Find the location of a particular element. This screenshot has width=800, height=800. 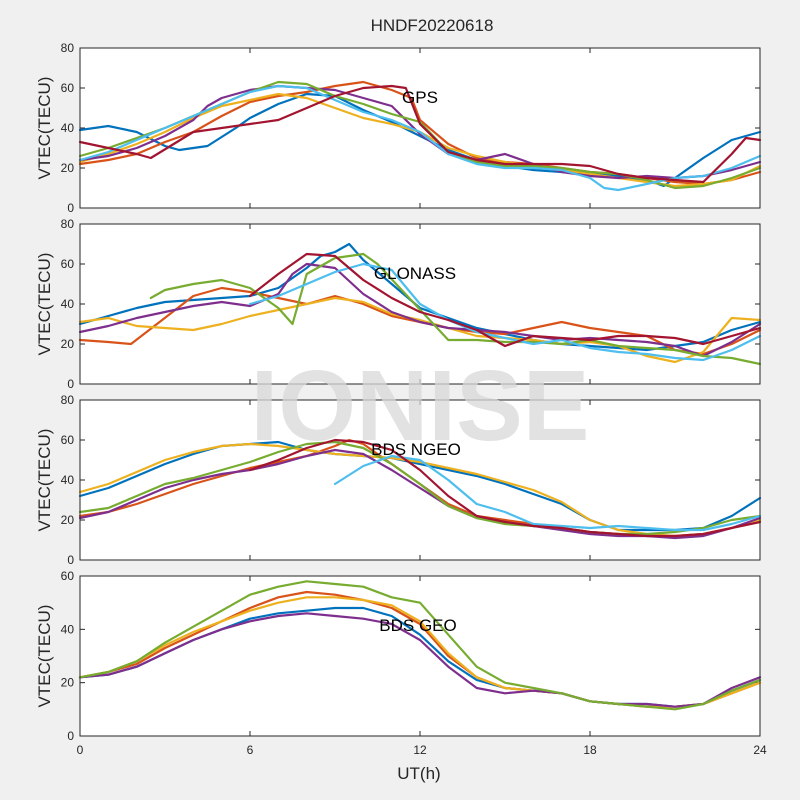

chart-title: HNDF20220618 is located at coordinates (432, 25).